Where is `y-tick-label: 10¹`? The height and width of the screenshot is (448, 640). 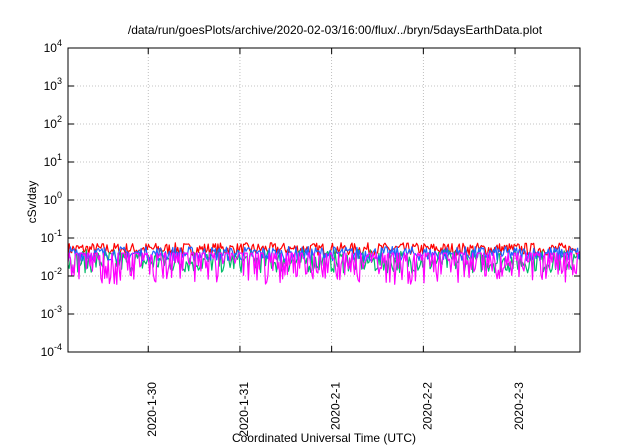 y-tick-label: 10¹ is located at coordinates (53, 160).